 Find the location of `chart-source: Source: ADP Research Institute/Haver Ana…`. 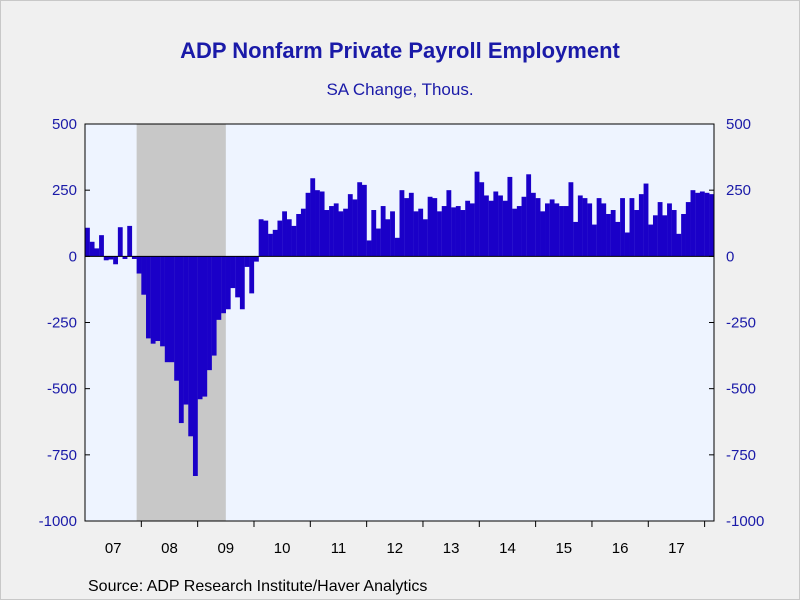

chart-source: Source: ADP Research Institute/Haver Ana… is located at coordinates (258, 586).